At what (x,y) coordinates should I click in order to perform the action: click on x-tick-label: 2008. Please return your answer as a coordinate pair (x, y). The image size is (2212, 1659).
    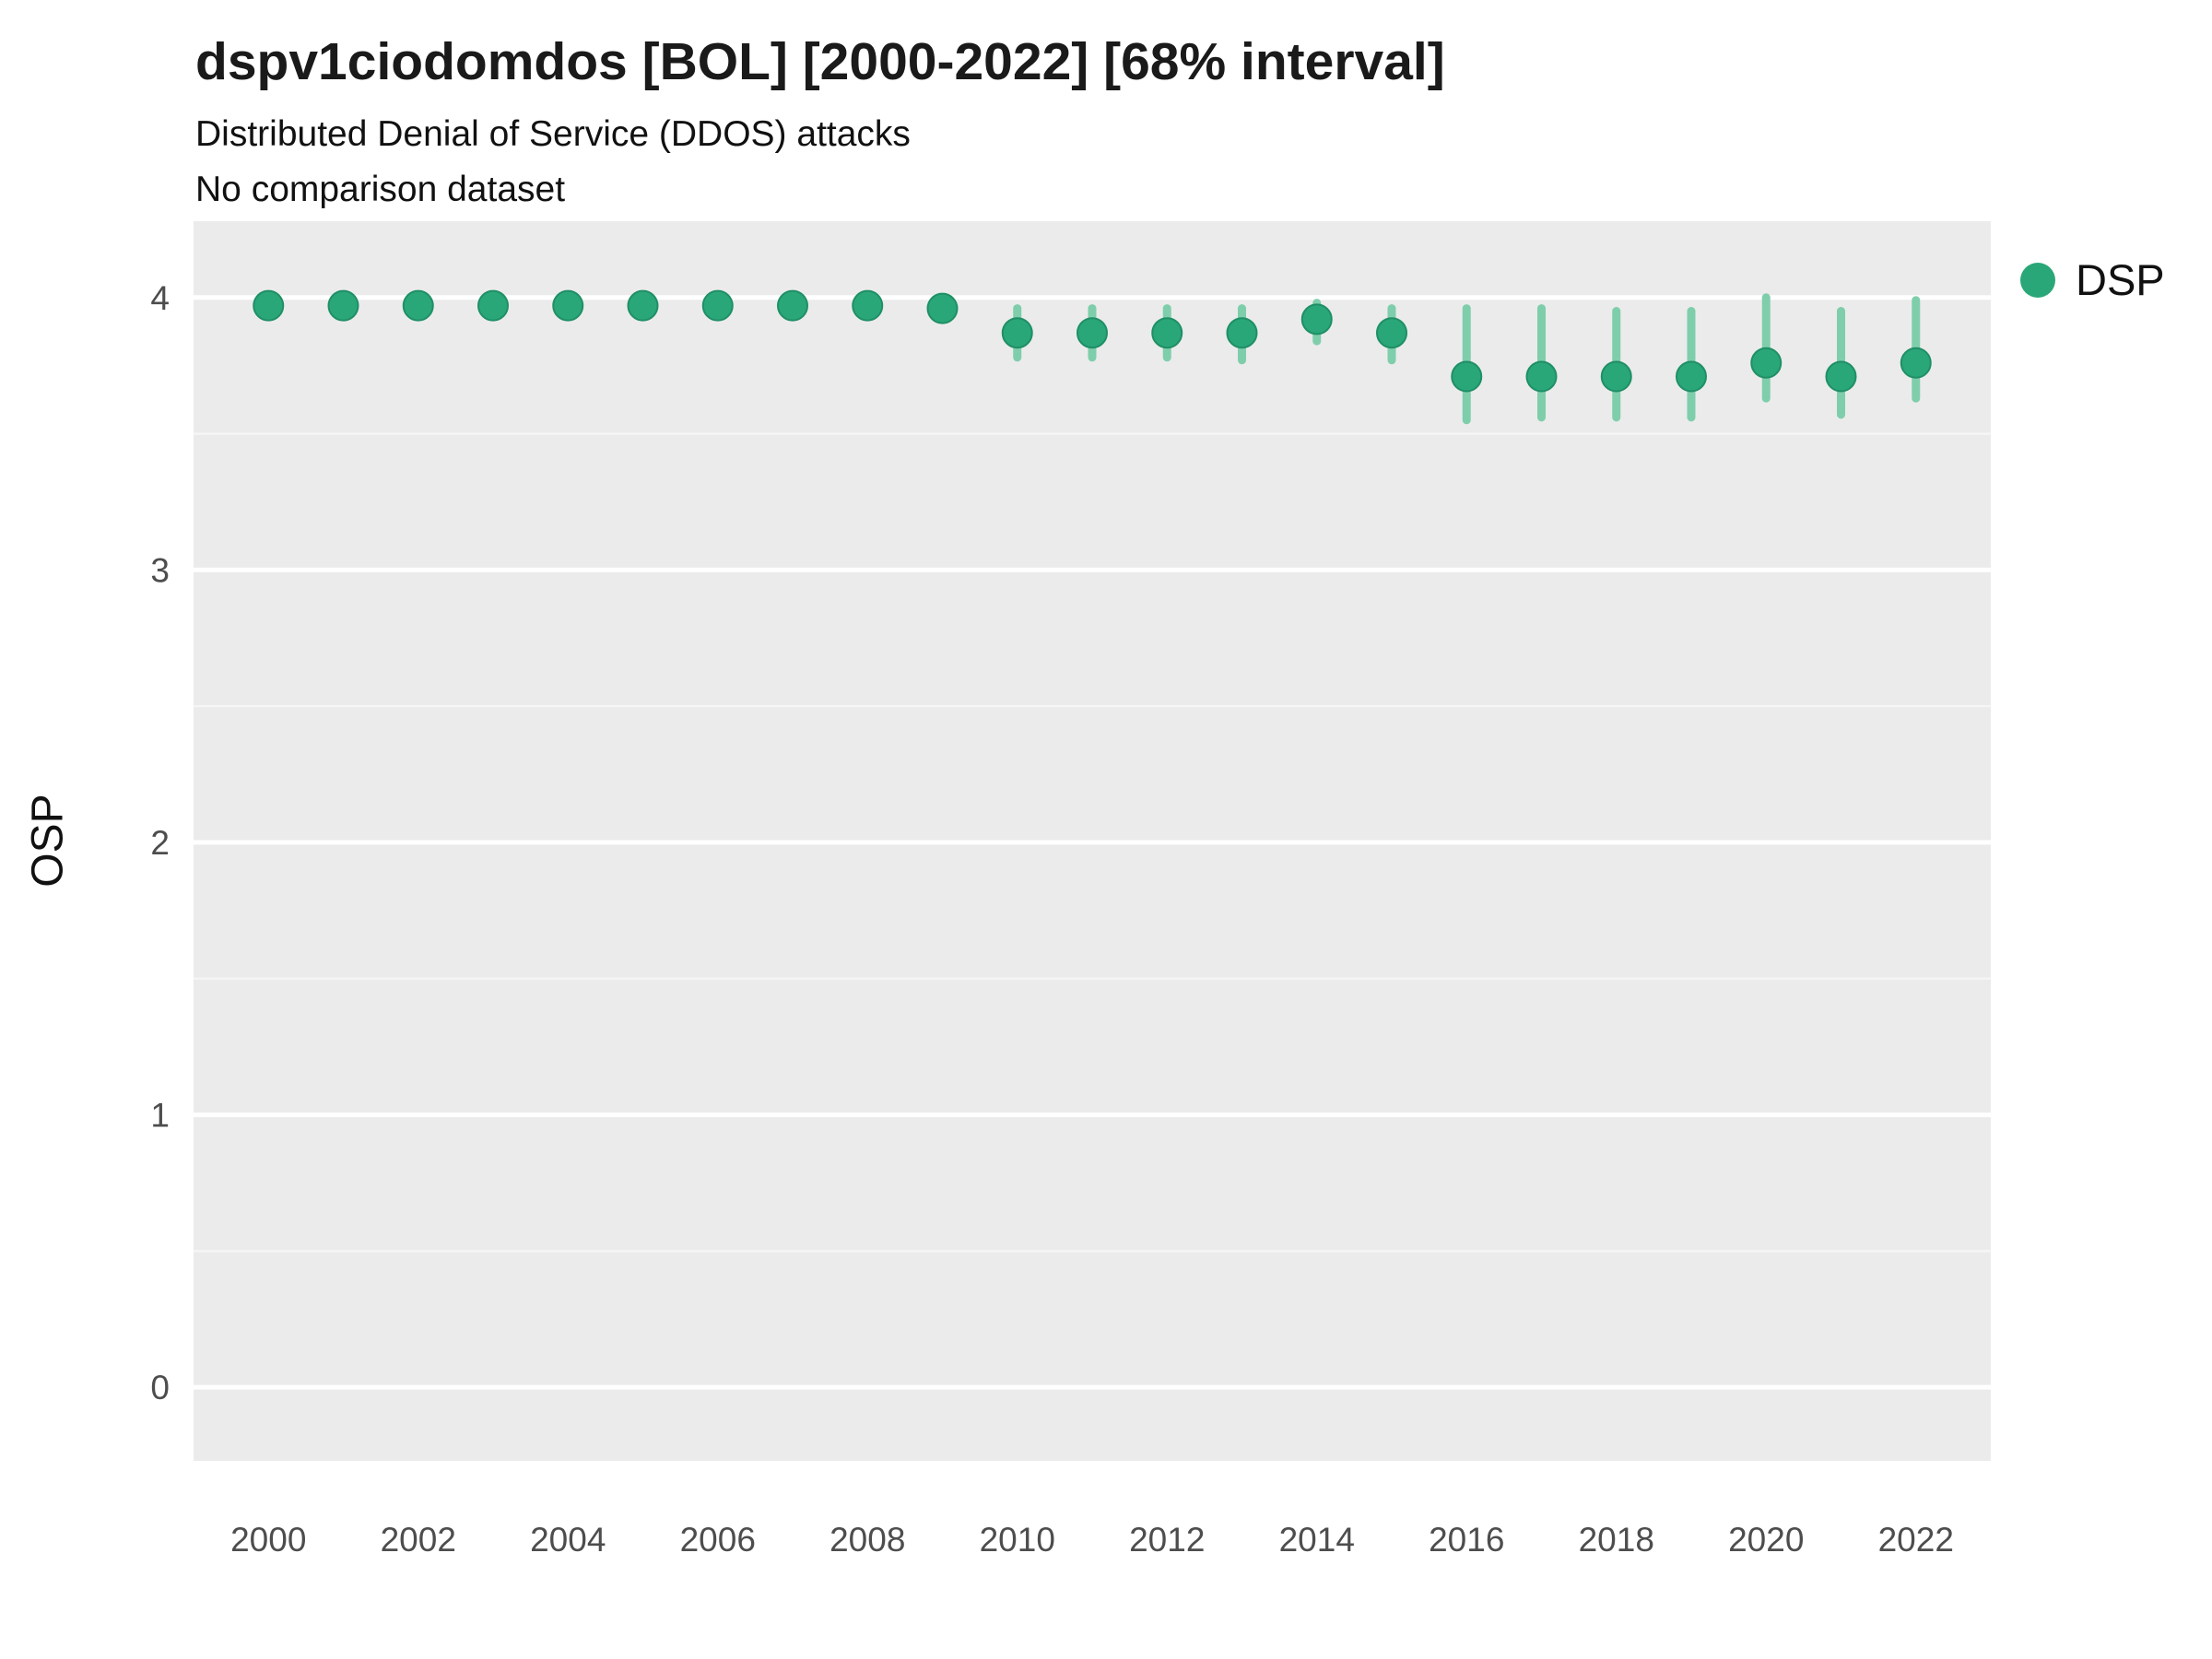
    Looking at the image, I should click on (867, 1540).